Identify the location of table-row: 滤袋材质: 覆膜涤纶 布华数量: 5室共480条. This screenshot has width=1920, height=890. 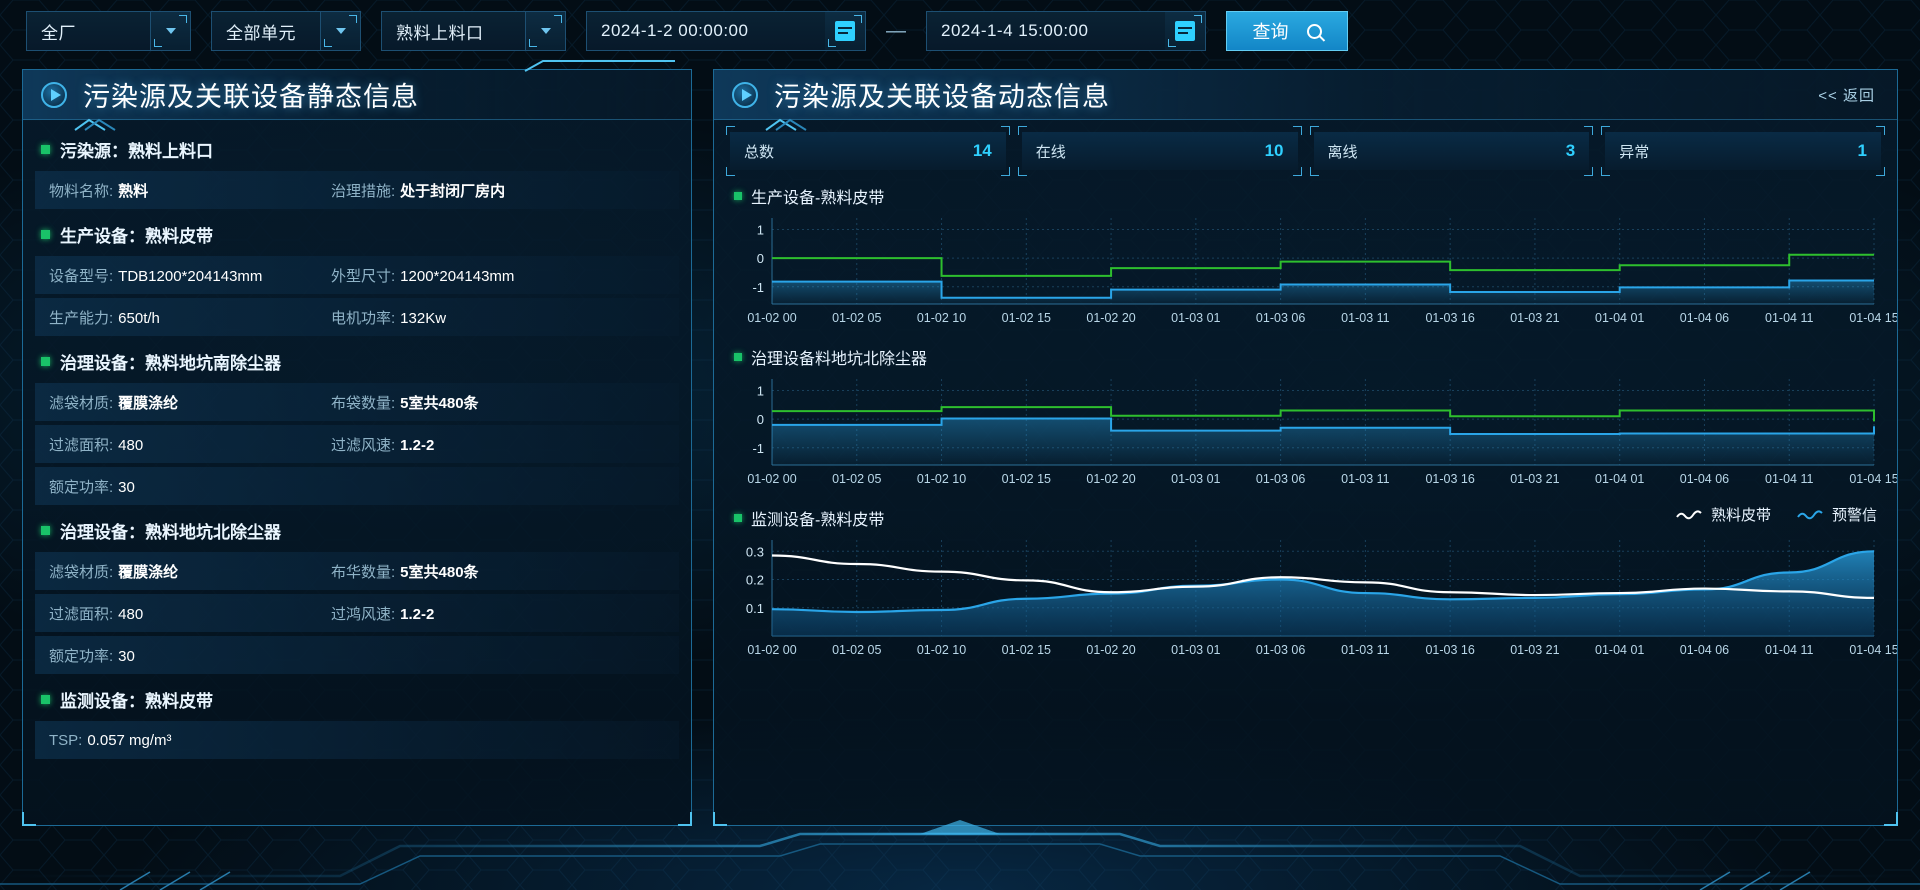
(357, 571).